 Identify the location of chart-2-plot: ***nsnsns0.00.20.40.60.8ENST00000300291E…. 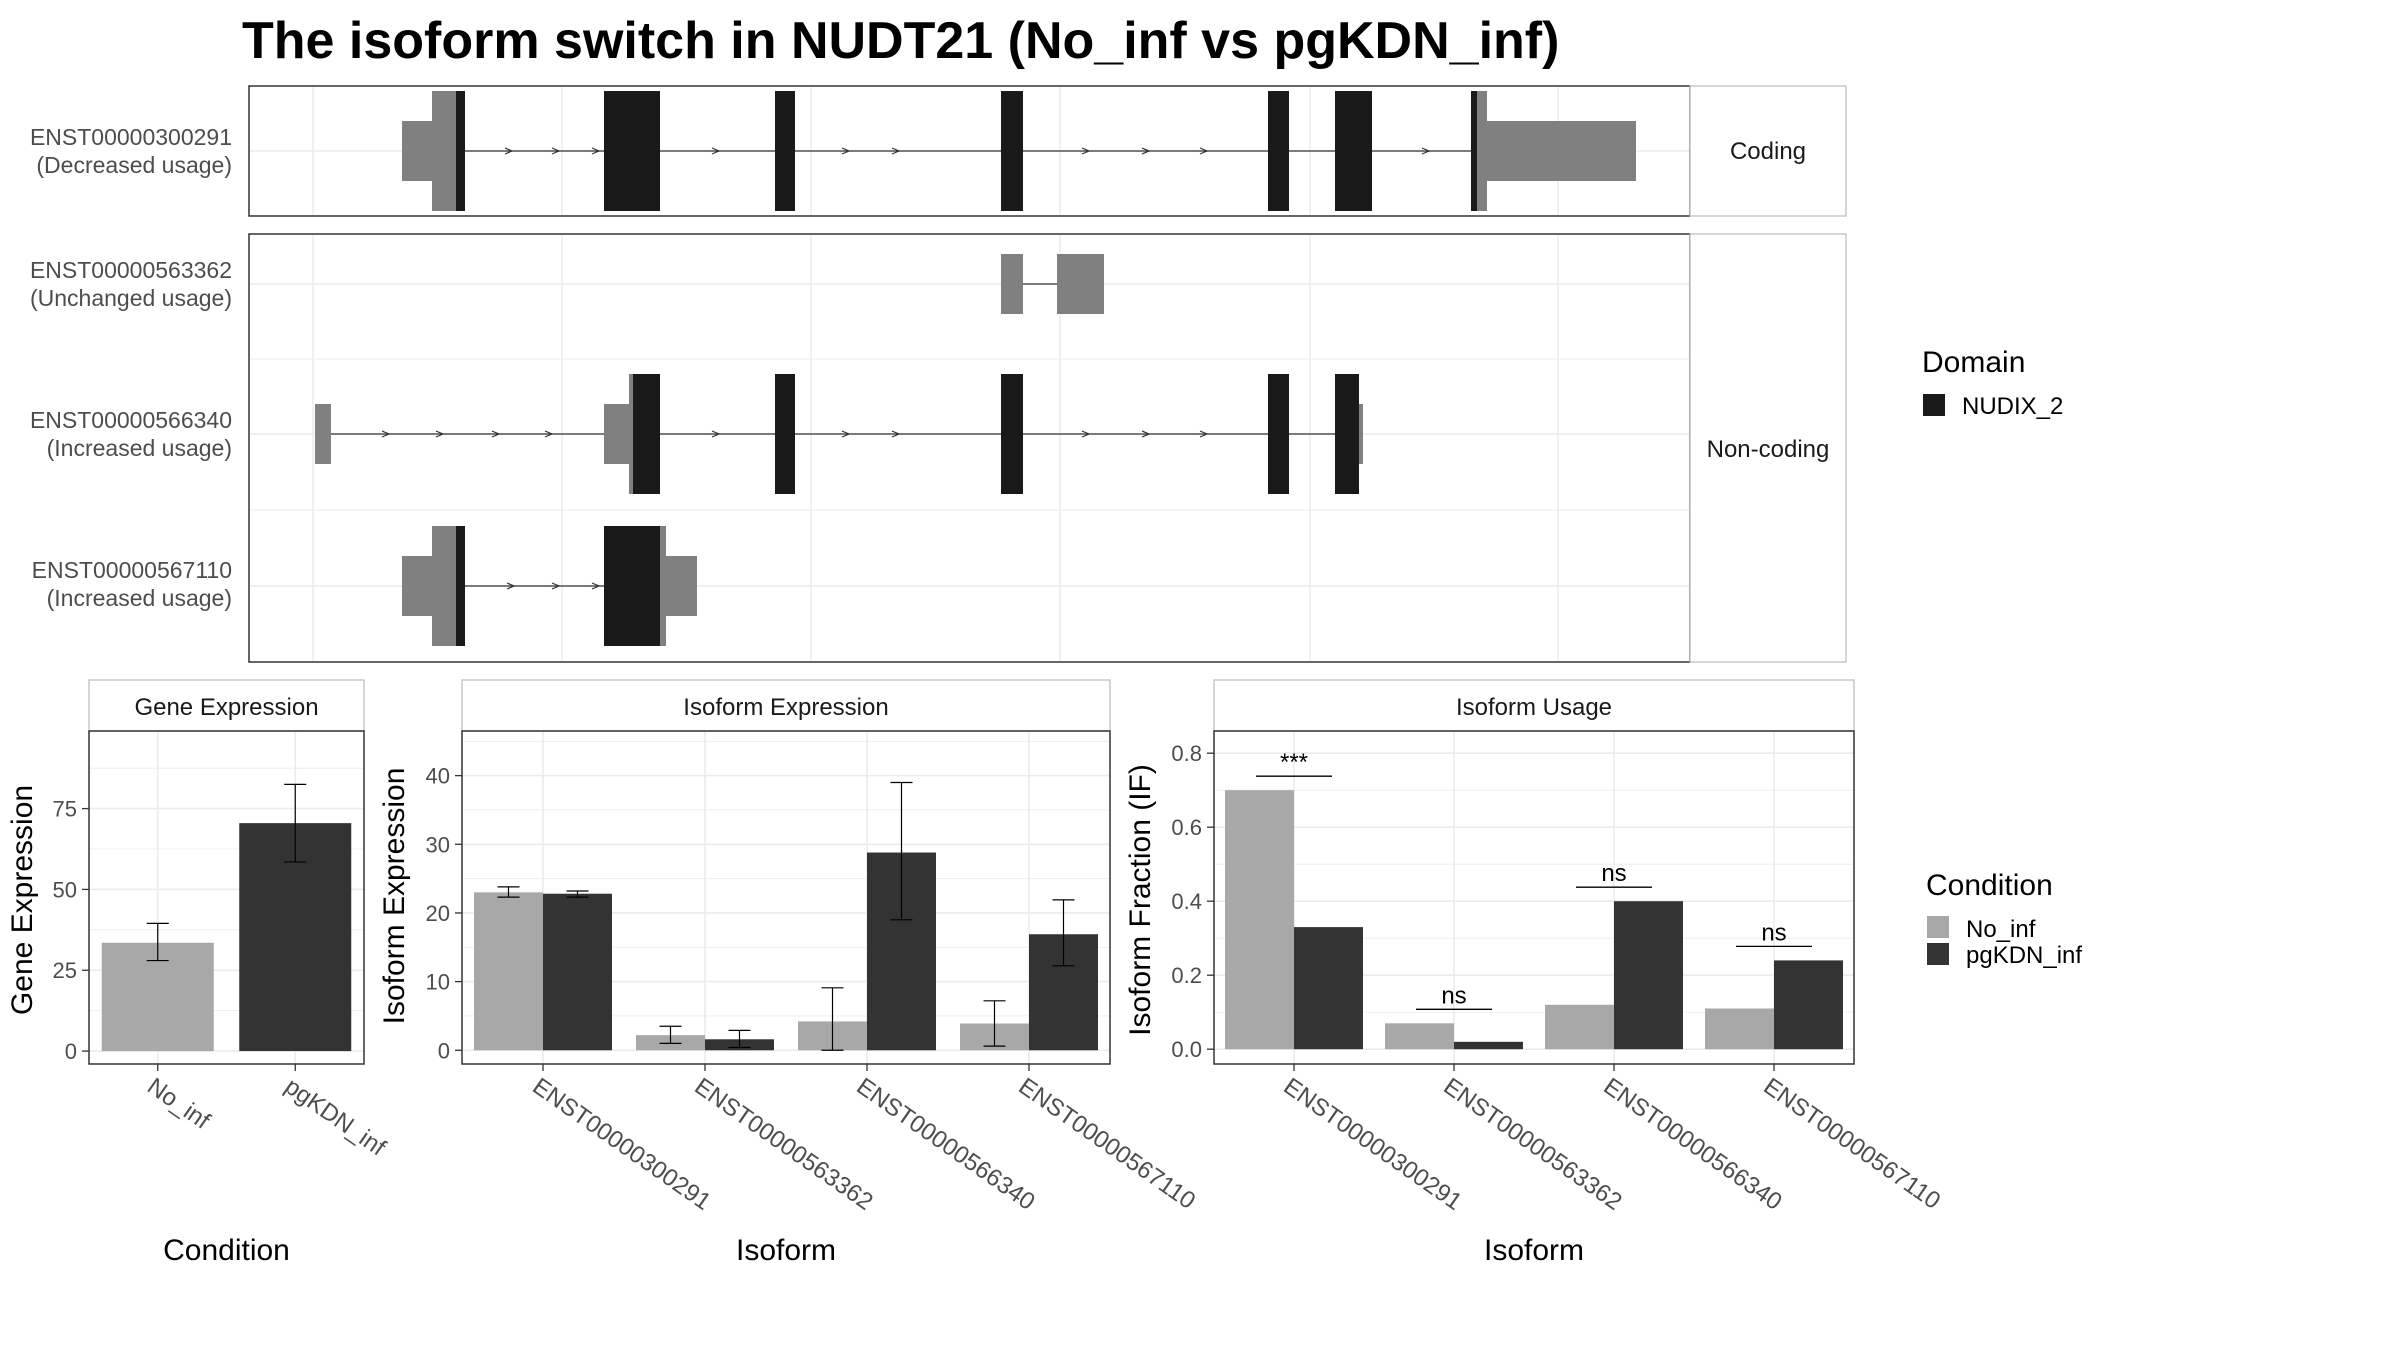
(1558, 973).